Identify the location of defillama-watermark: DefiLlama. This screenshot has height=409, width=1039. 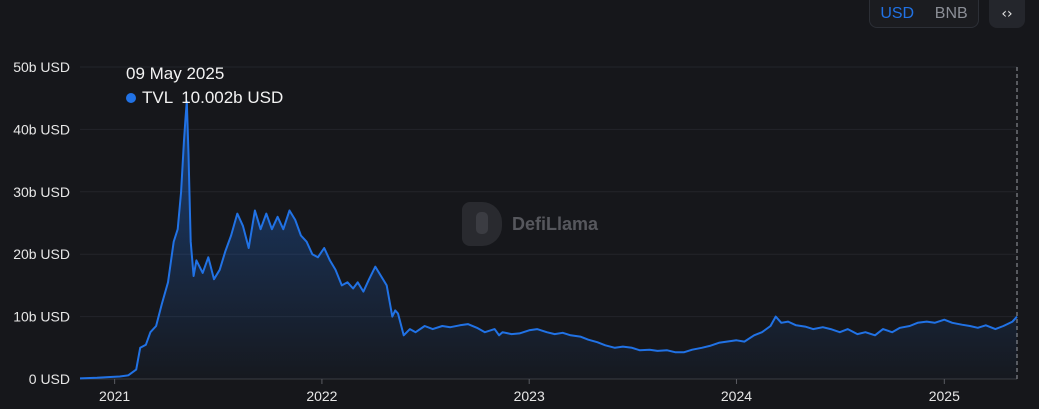
(530, 224).